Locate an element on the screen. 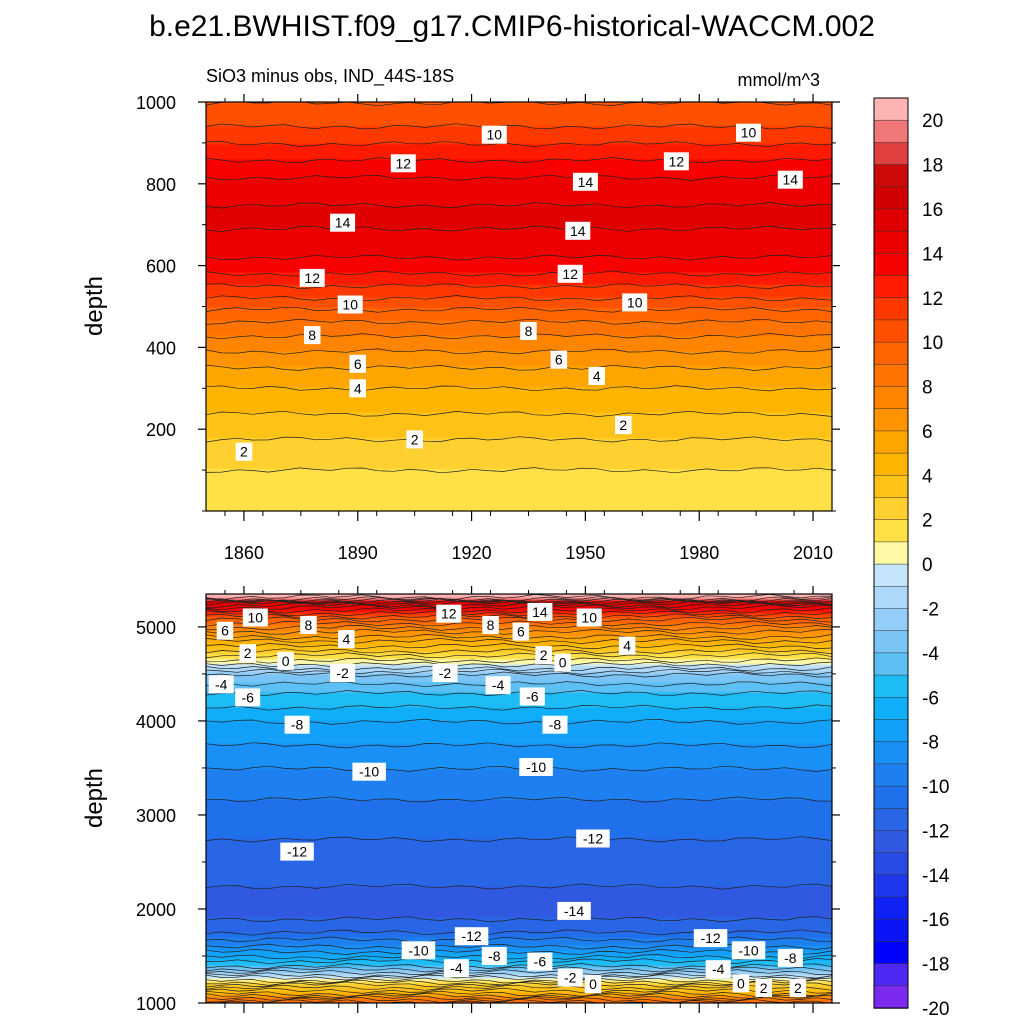  colorbar-label: -8 is located at coordinates (930, 743).